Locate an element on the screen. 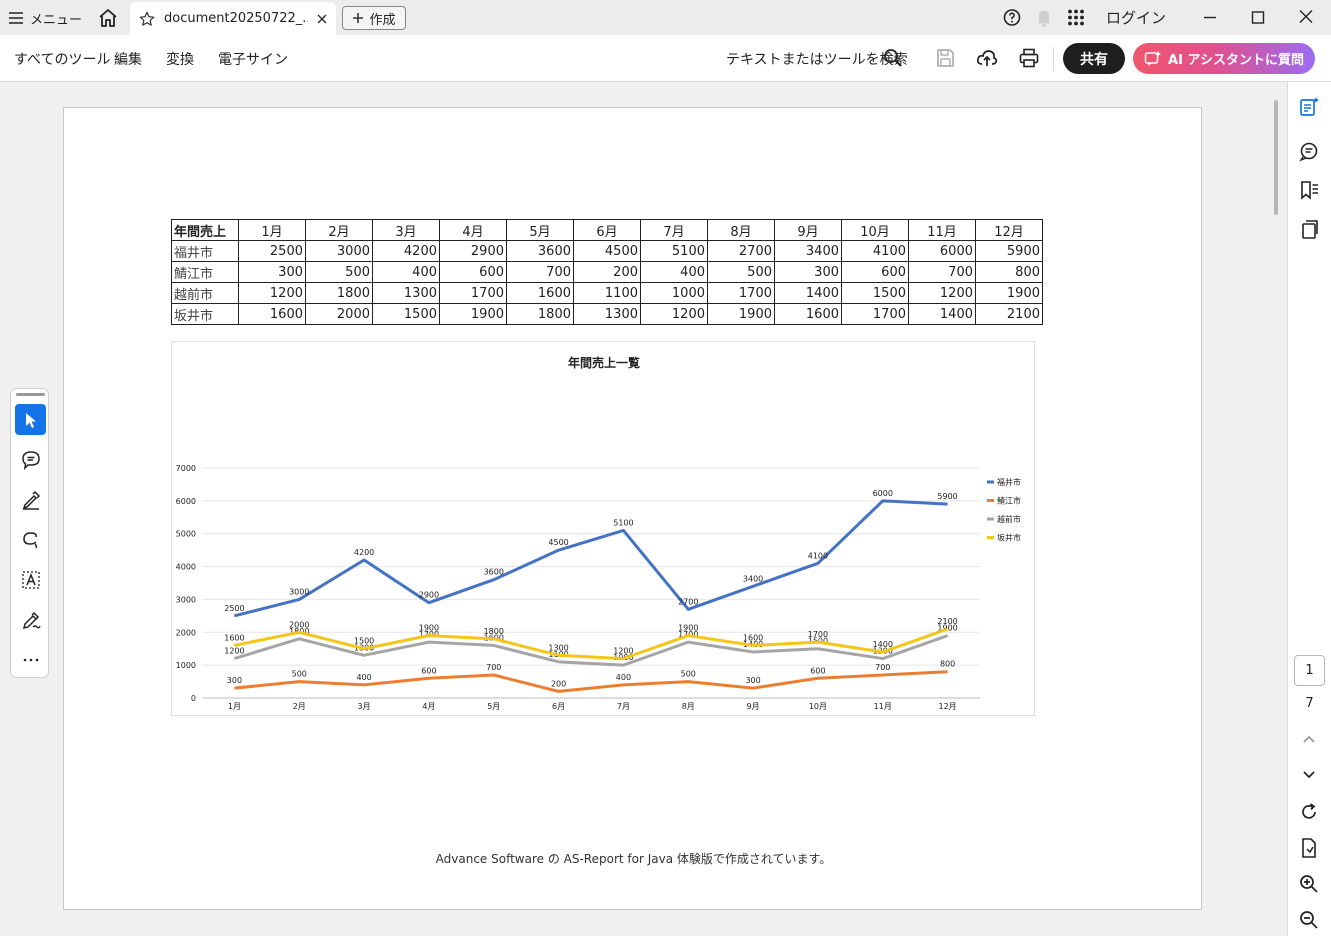  new-button: 作成 is located at coordinates (374, 18).